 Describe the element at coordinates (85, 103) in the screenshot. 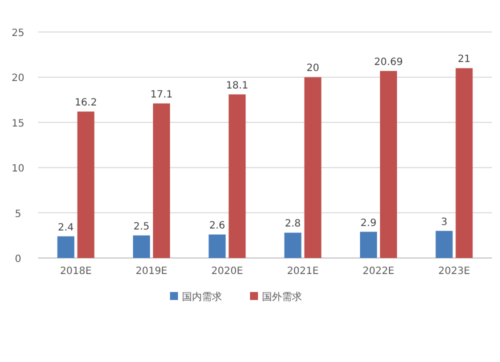

I see `data-label: 16.2` at that location.